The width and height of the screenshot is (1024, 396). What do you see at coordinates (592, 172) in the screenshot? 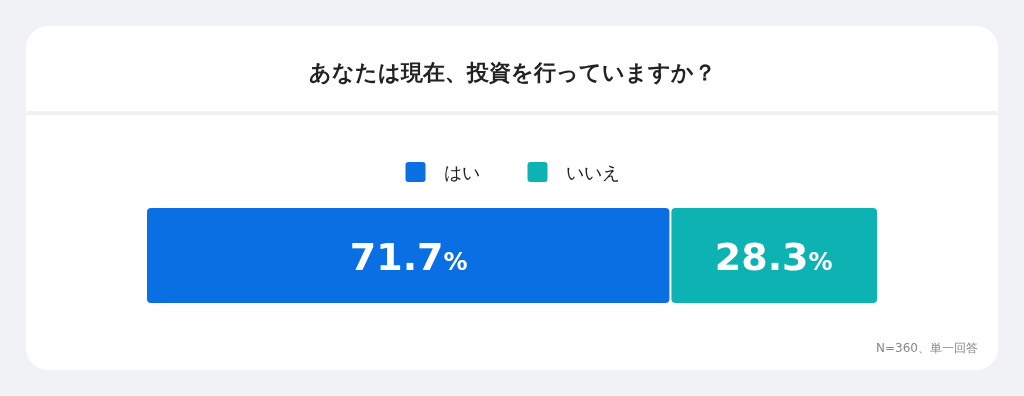
I see `legend-label: いいえ` at bounding box center [592, 172].